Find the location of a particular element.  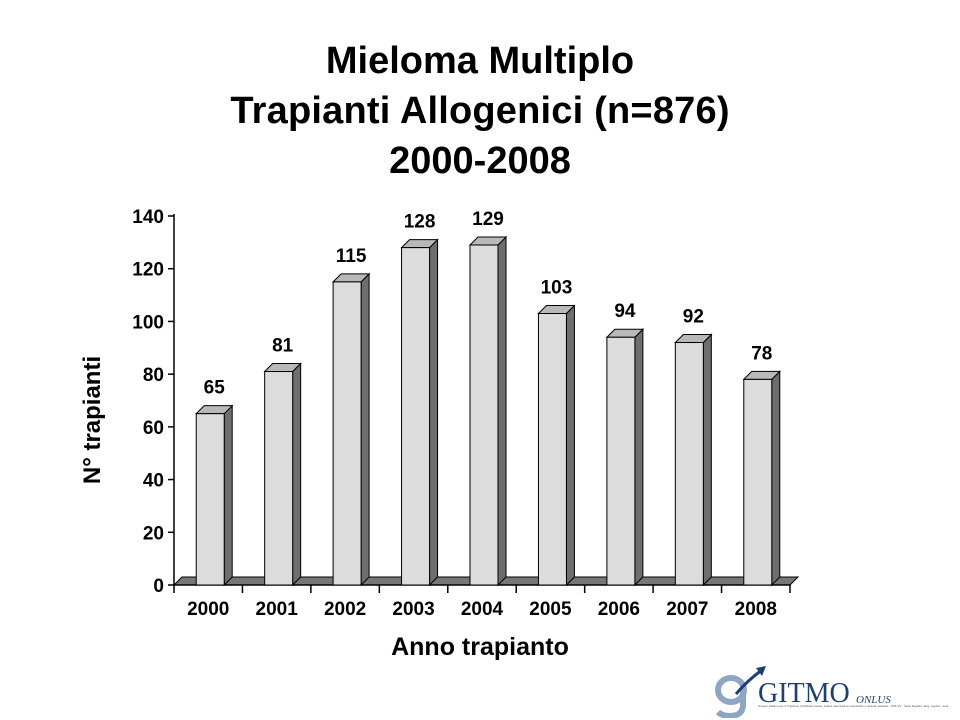

x-tick-label: 2003 is located at coordinates (413, 609).